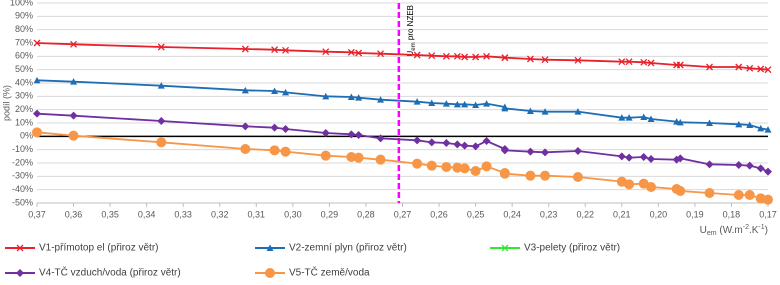 Image resolution: width=780 pixels, height=285 pixels. Describe the element at coordinates (24, 69) in the screenshot. I see `y-tick-label: 50%` at that location.